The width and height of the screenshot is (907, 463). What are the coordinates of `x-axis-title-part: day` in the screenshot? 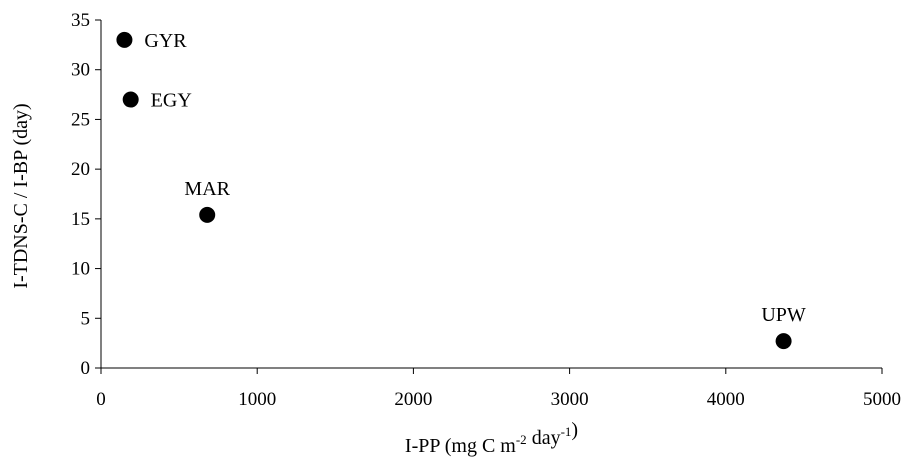 It's located at (544, 438).